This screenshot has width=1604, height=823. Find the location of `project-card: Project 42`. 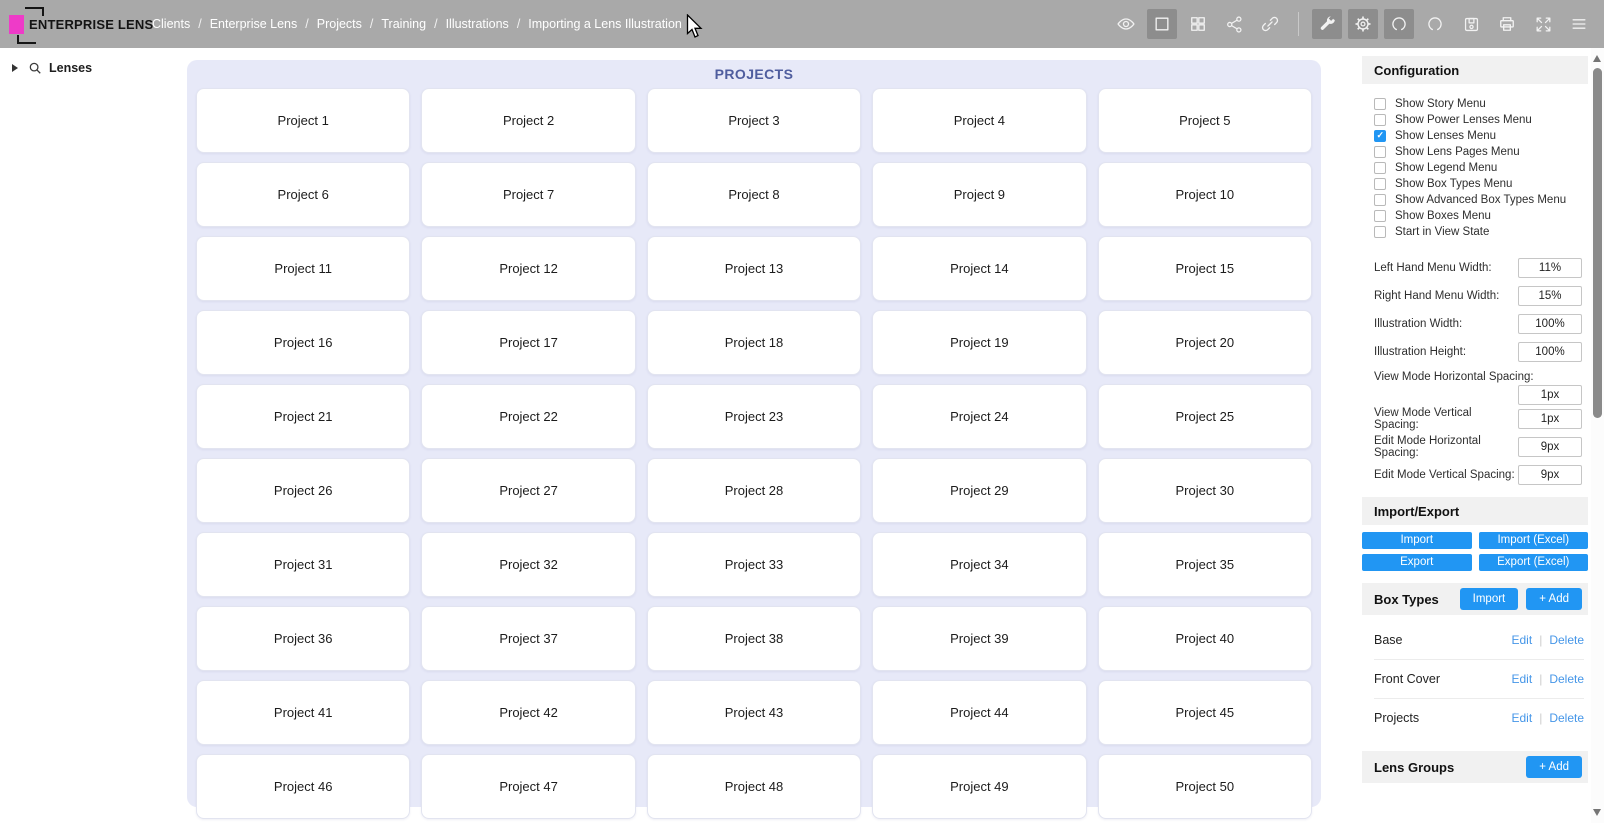

project-card: Project 42 is located at coordinates (528, 712).